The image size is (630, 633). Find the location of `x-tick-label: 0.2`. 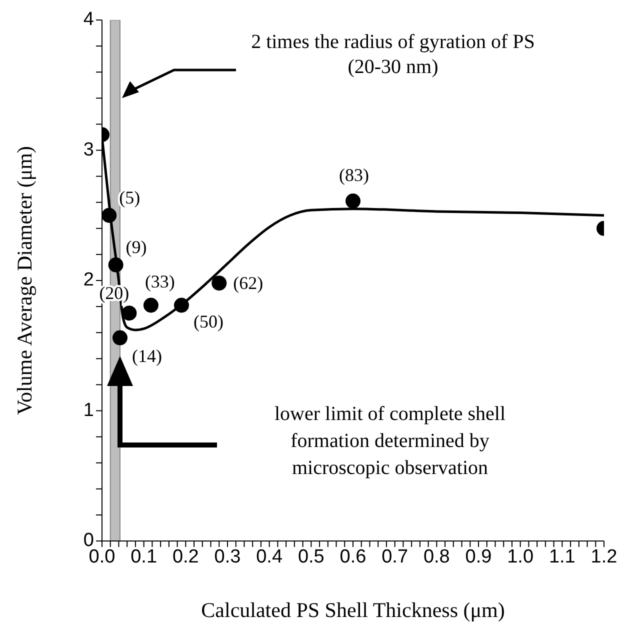

x-tick-label: 0.2 is located at coordinates (185, 557).